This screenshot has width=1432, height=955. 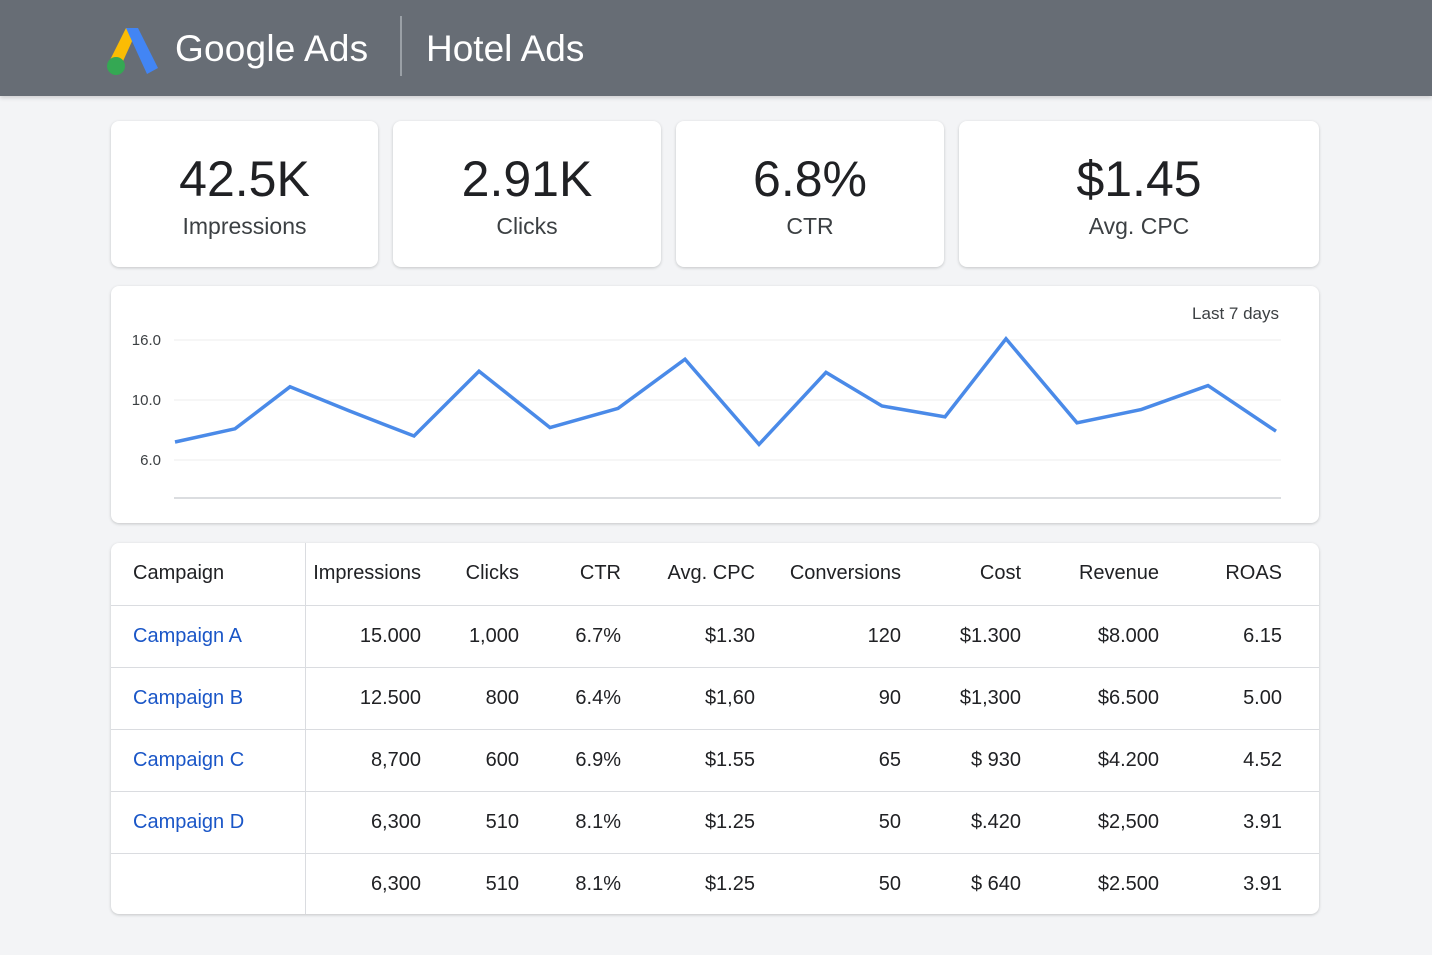 What do you see at coordinates (810, 226) in the screenshot?
I see `kpi-label: CTR` at bounding box center [810, 226].